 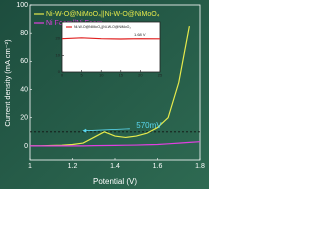 I want to click on x-tick-label: 1.8, so click(x=200, y=166).